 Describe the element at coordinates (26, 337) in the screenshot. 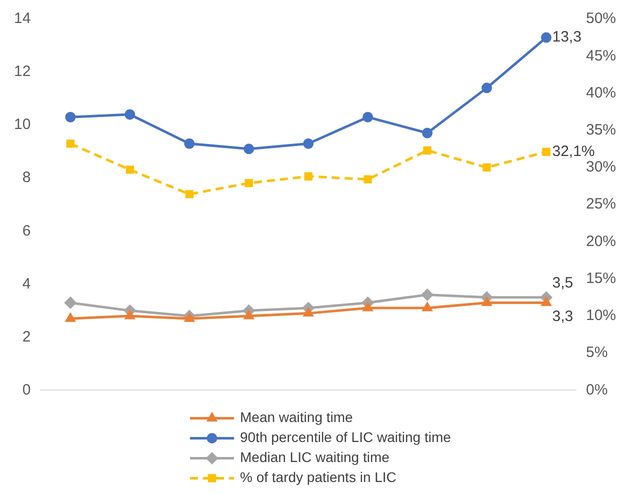

I see `y-tick-label: 2` at that location.